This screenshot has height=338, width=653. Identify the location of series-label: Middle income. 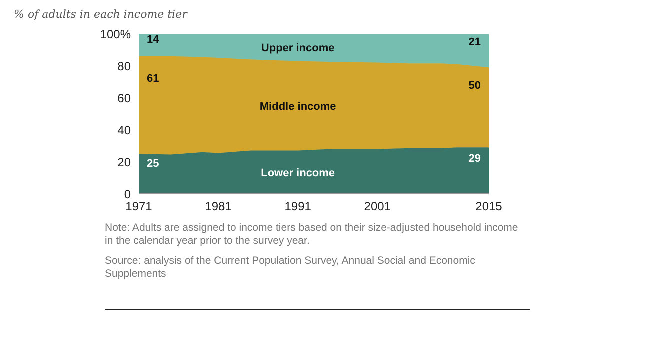
(298, 107).